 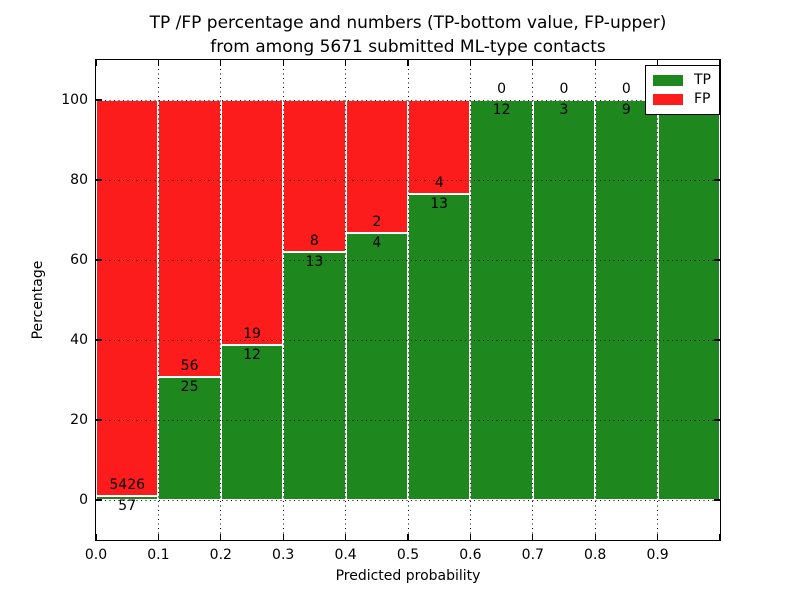 What do you see at coordinates (657, 555) in the screenshot?
I see `x-tick-label: 0.9` at bounding box center [657, 555].